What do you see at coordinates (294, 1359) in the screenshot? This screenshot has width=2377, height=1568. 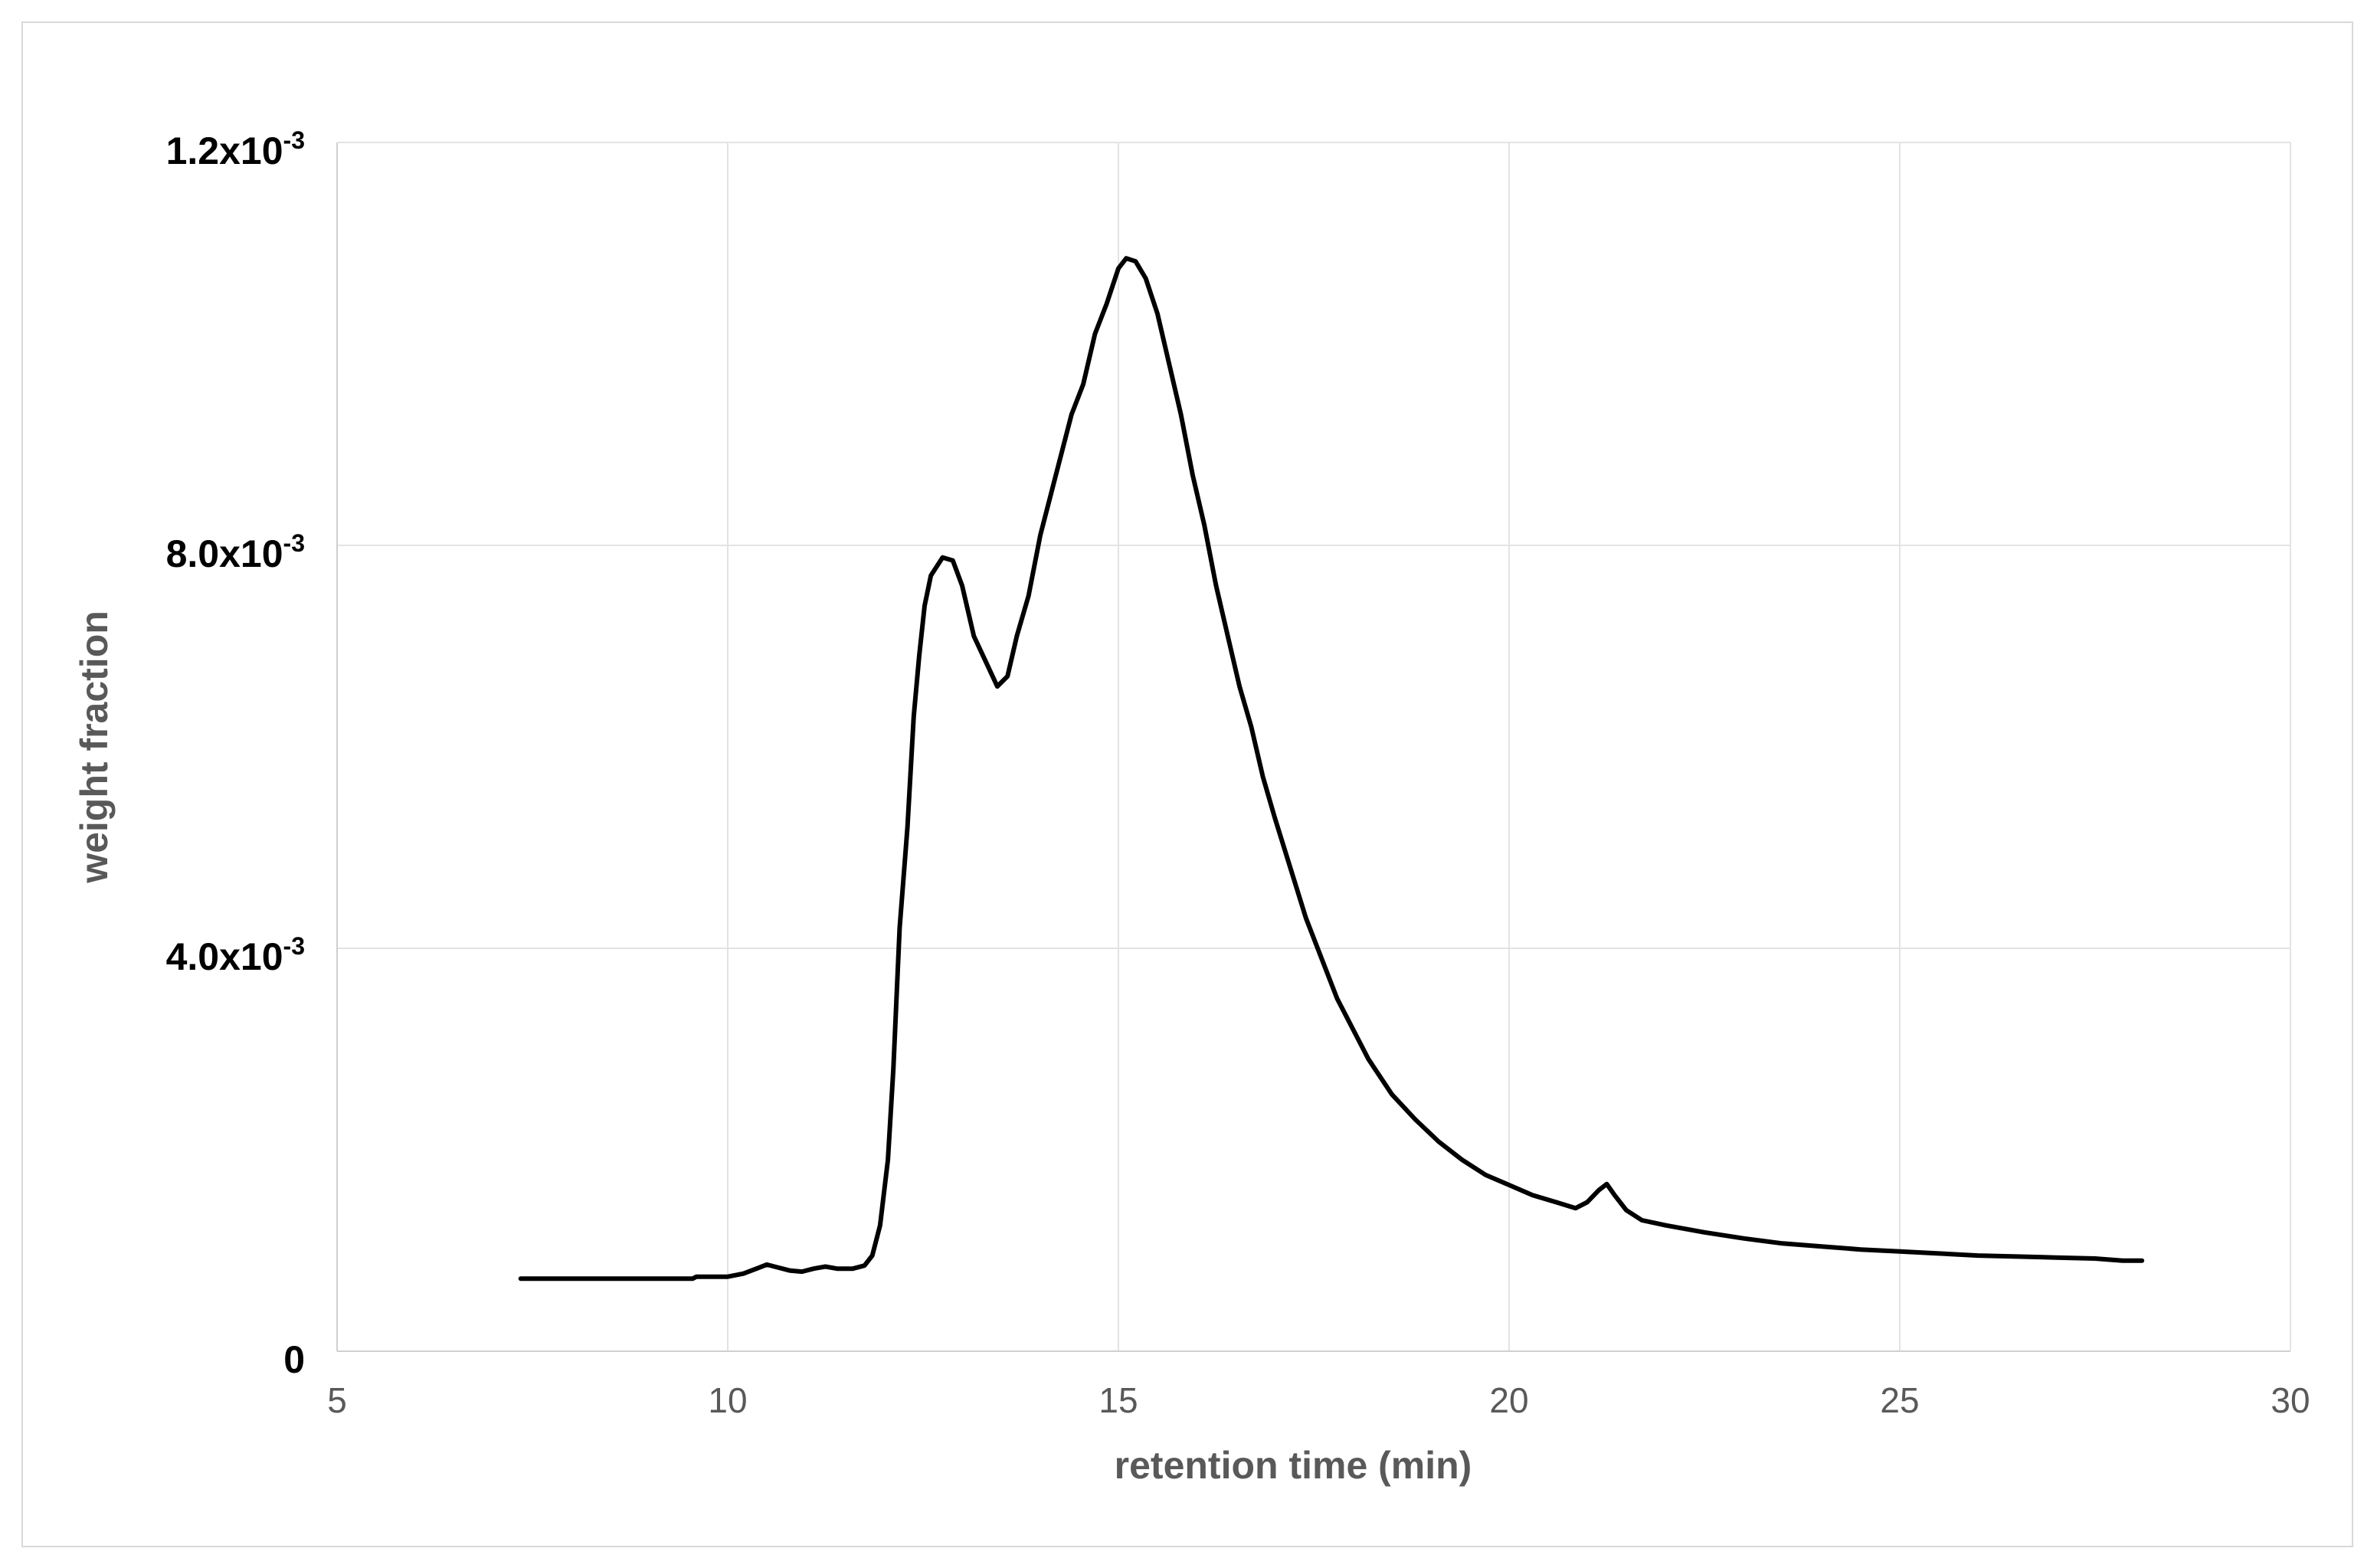 I see `y-tick-label: 0` at bounding box center [294, 1359].